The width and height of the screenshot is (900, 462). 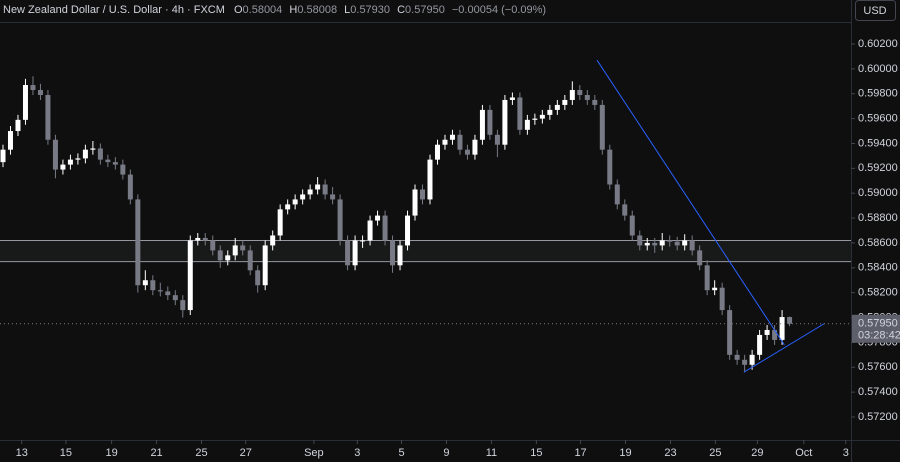 I want to click on y-tick-label: 0.57200, so click(x=878, y=417).